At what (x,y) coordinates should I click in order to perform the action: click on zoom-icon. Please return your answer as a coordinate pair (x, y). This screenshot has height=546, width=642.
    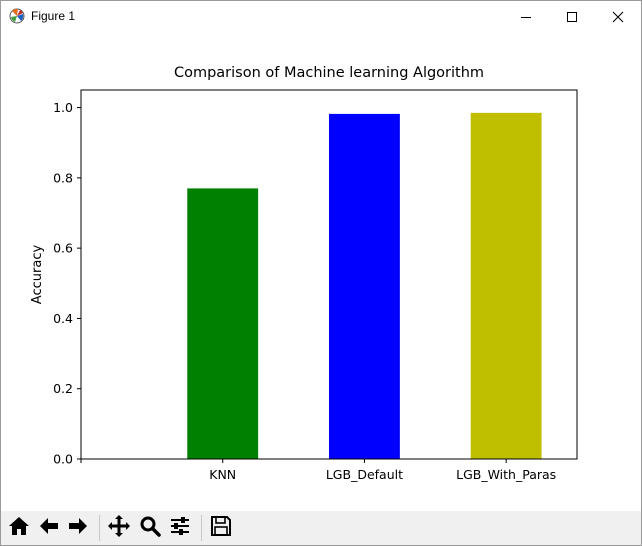
    Looking at the image, I should click on (150, 528).